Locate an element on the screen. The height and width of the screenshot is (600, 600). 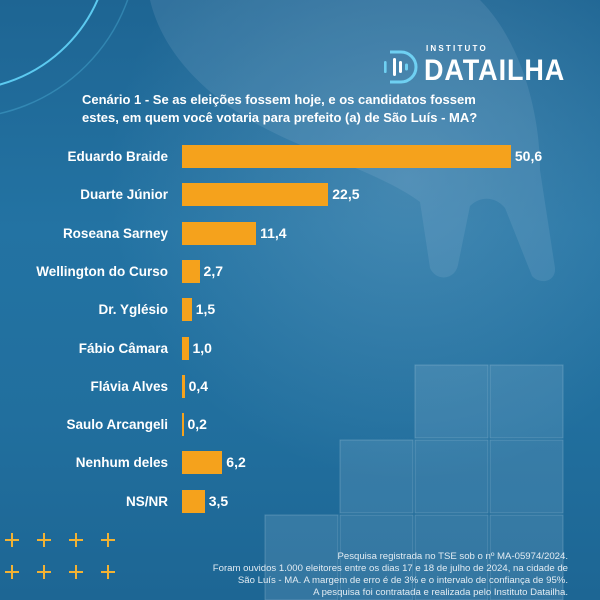
category-label-flavia-alves: Flávia Alves is located at coordinates (129, 386).